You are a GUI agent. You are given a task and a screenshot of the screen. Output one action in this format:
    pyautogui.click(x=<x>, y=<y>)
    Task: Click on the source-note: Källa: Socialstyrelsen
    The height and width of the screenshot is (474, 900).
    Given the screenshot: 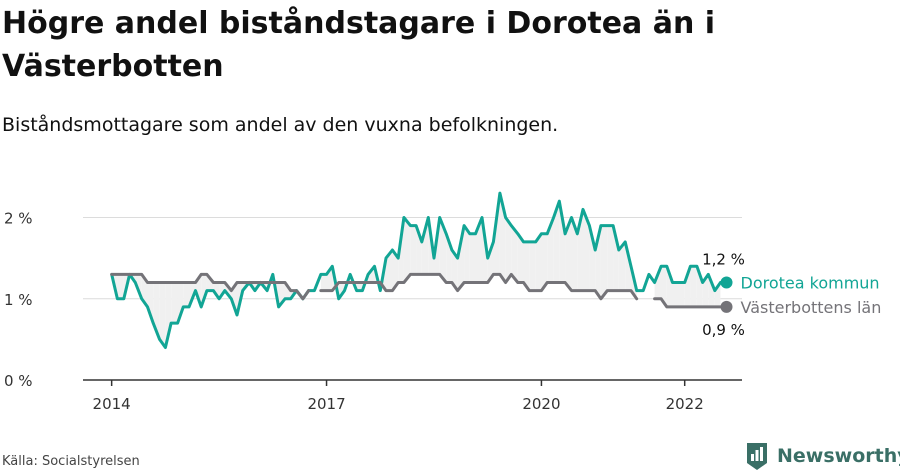 What is the action you would take?
    pyautogui.click(x=71, y=461)
    